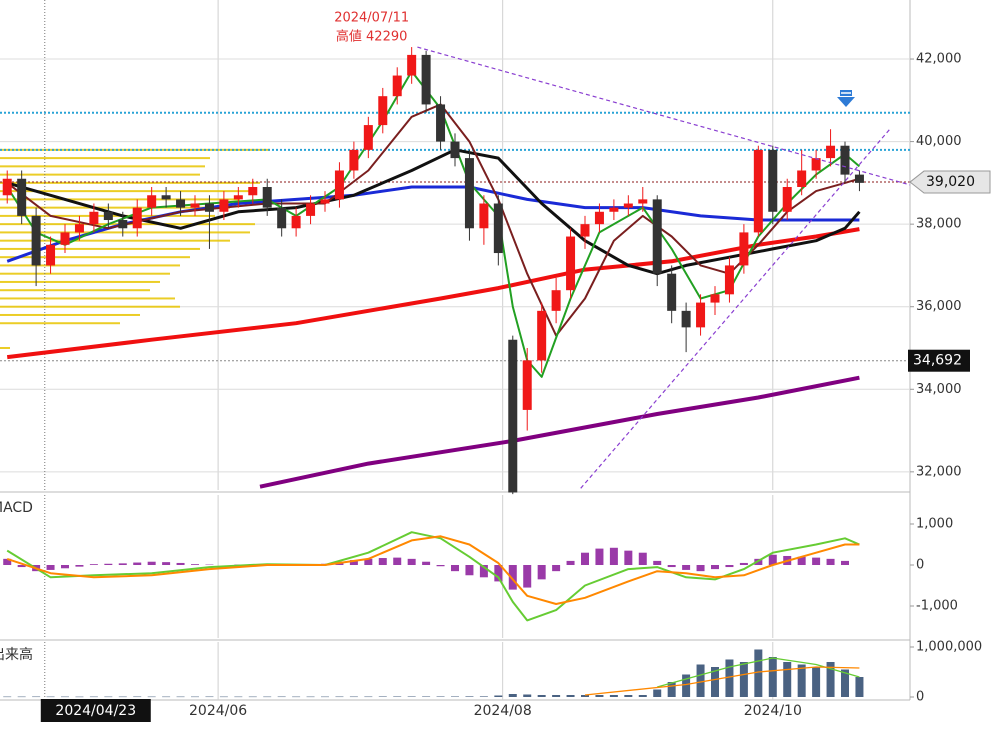 The width and height of the screenshot is (995, 737). What do you see at coordinates (16, 654) in the screenshot?
I see `panel-title: 出来高` at bounding box center [16, 654].